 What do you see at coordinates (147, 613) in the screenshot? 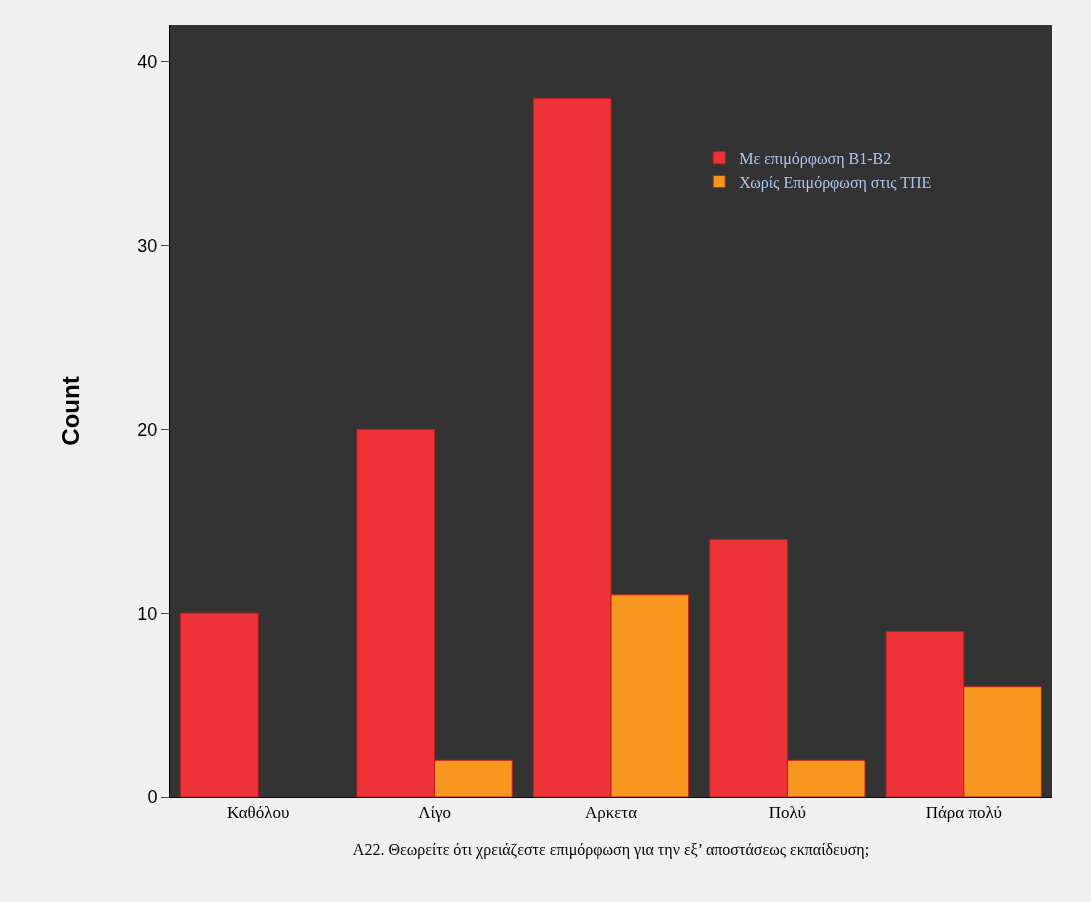
I see `y-tick-label: 10` at bounding box center [147, 613].